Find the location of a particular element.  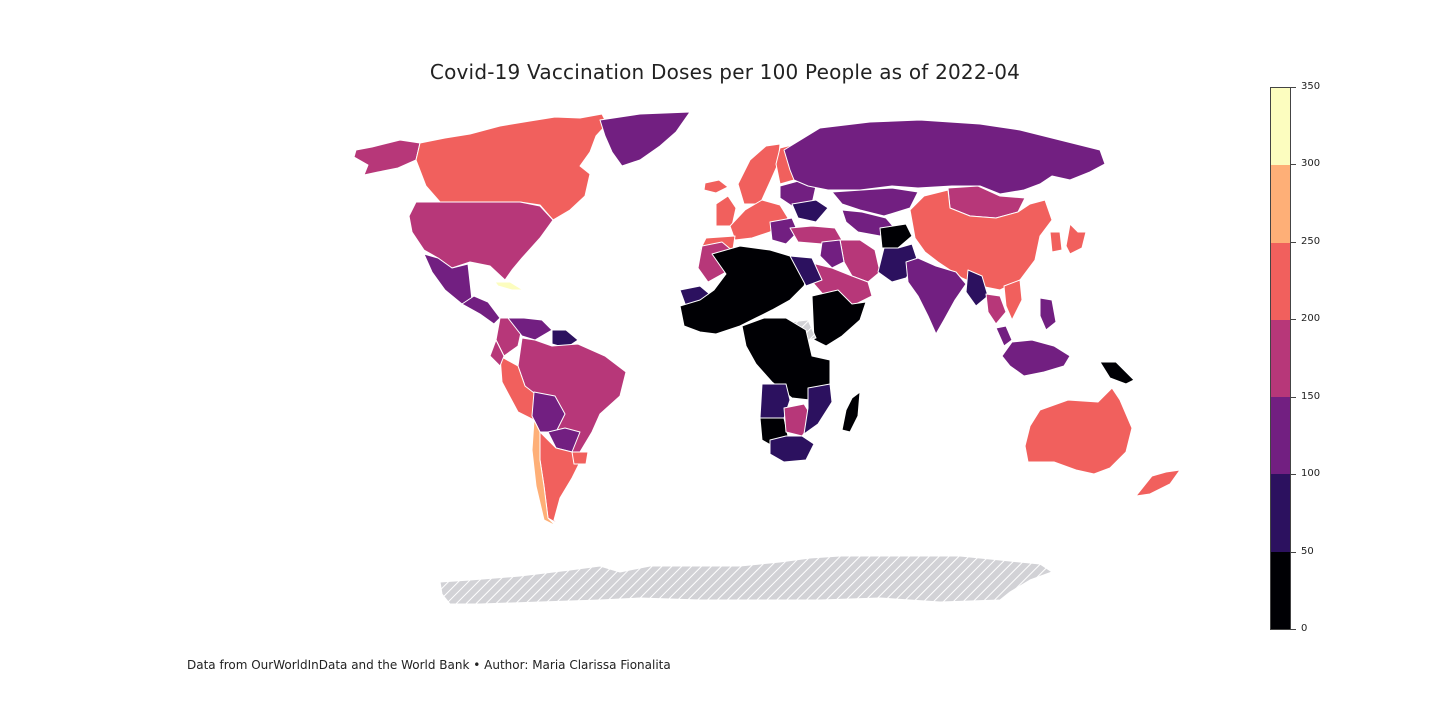

region-balkans is located at coordinates (784, 231).